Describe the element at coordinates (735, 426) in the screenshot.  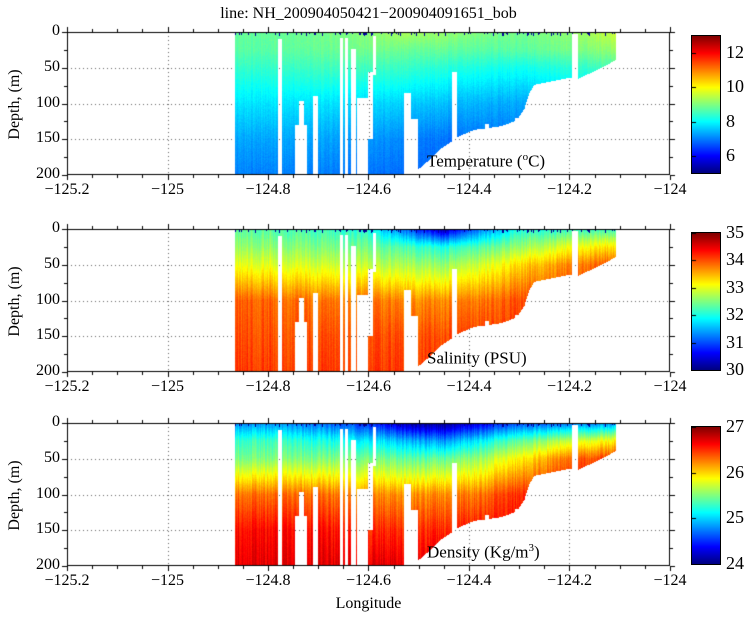
I see `colorbar-tick-label: 27` at that location.